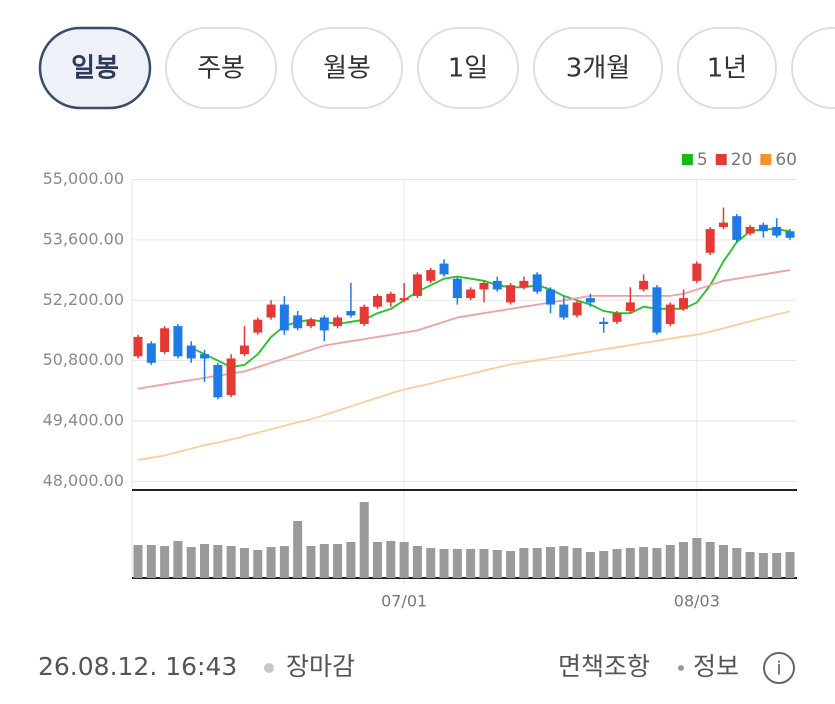  What do you see at coordinates (716, 666) in the screenshot?
I see `info-link: 정보` at bounding box center [716, 666].